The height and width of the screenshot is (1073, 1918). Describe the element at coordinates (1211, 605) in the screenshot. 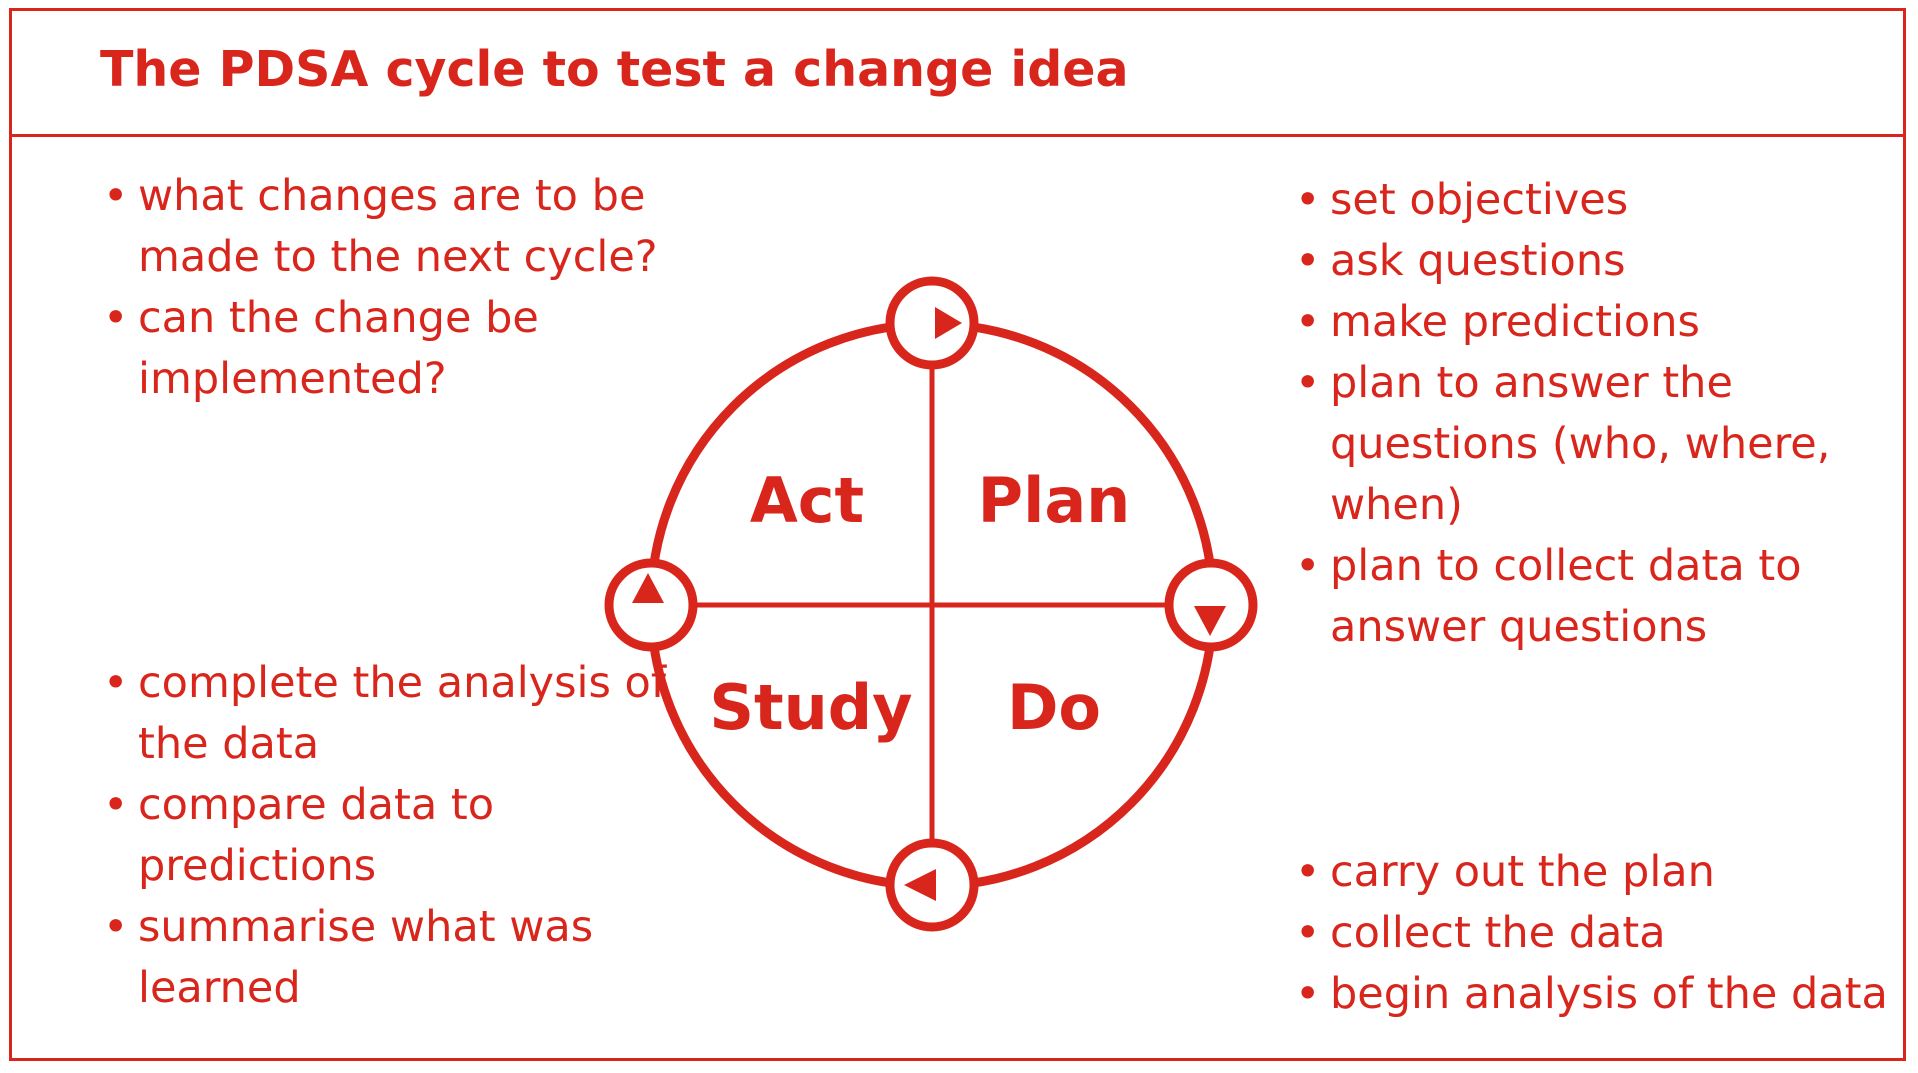

I see `arrow-down-icon` at that location.